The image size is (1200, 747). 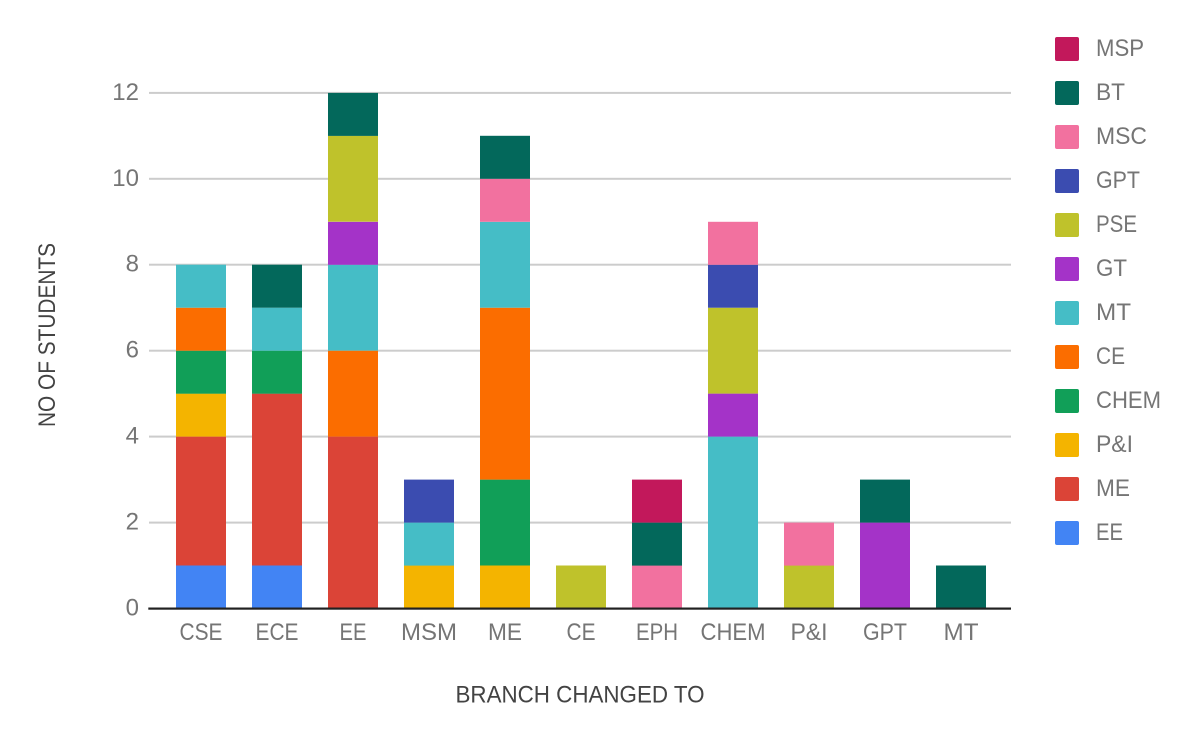 I want to click on svg-text: EPH, so click(x=657, y=632).